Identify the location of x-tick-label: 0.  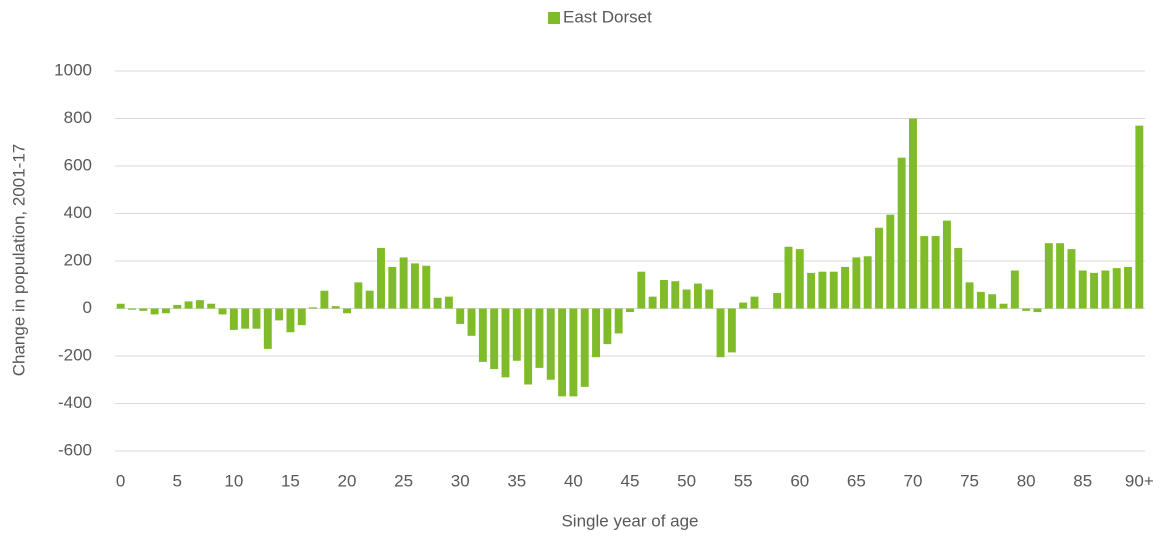
(120, 480).